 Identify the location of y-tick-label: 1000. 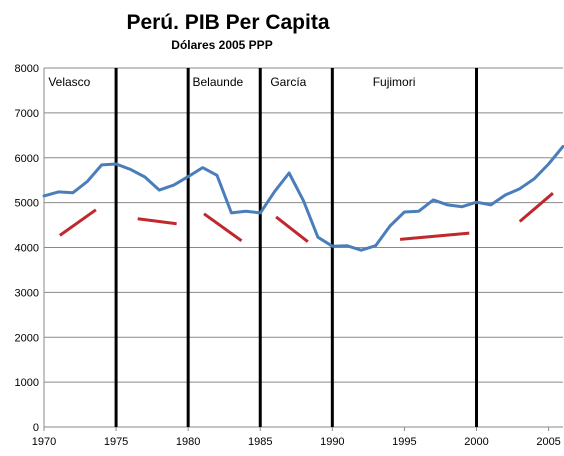
(27, 383).